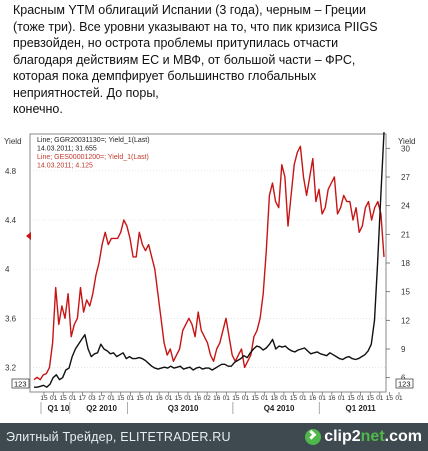 The image size is (428, 451). Describe the element at coordinates (11, 367) in the screenshot. I see `left-tick-label: 3.2` at that location.